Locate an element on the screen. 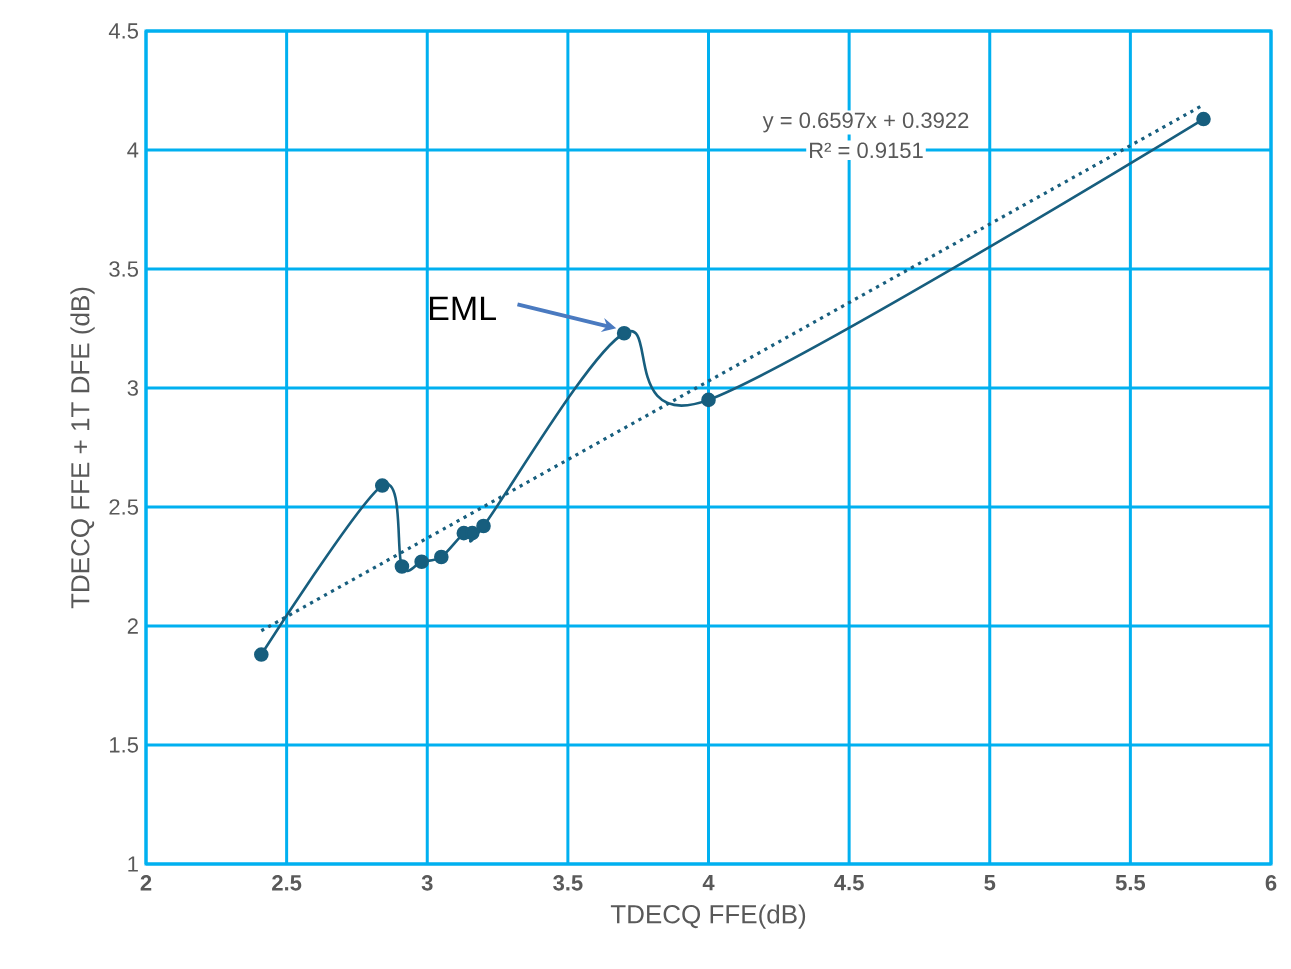 The height and width of the screenshot is (969, 1291). x-tick-label: 5.5 is located at coordinates (1130, 883).